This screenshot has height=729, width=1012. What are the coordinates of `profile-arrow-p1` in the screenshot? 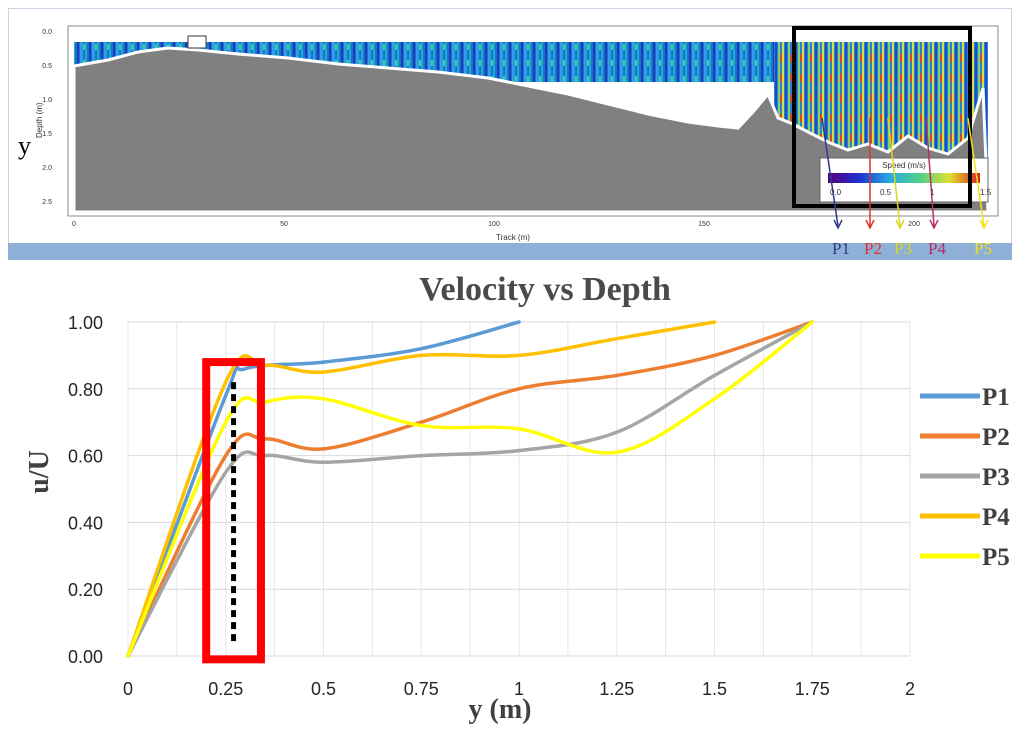 It's located at (830, 172).